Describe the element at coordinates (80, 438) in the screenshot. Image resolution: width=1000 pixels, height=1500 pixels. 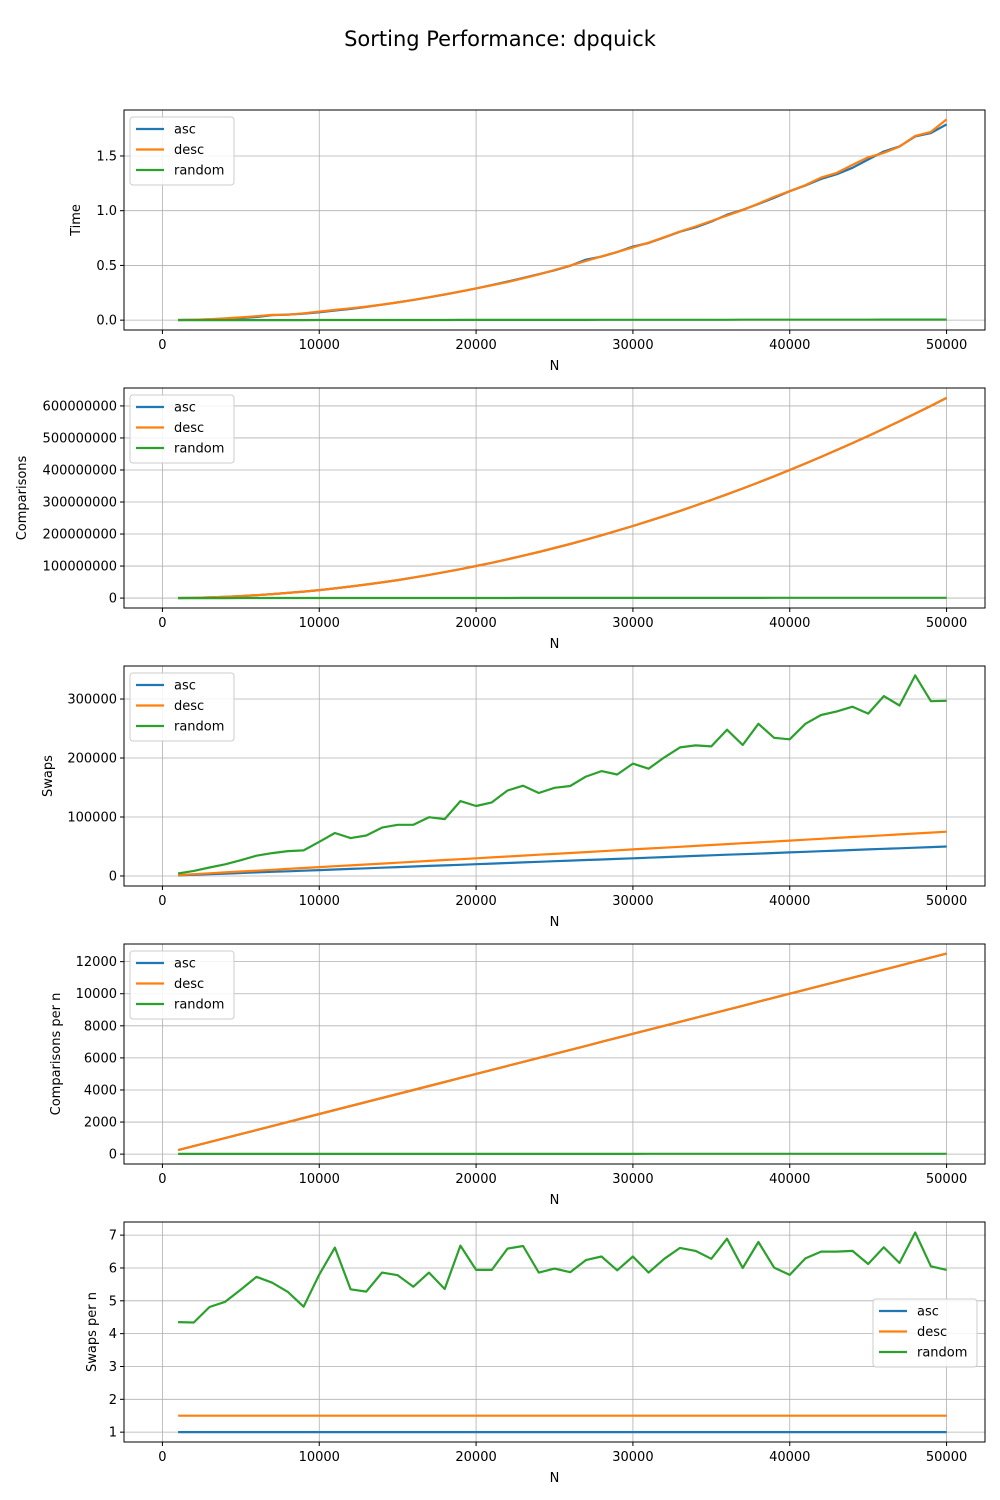
I see `y-tick-label: 500000000` at that location.